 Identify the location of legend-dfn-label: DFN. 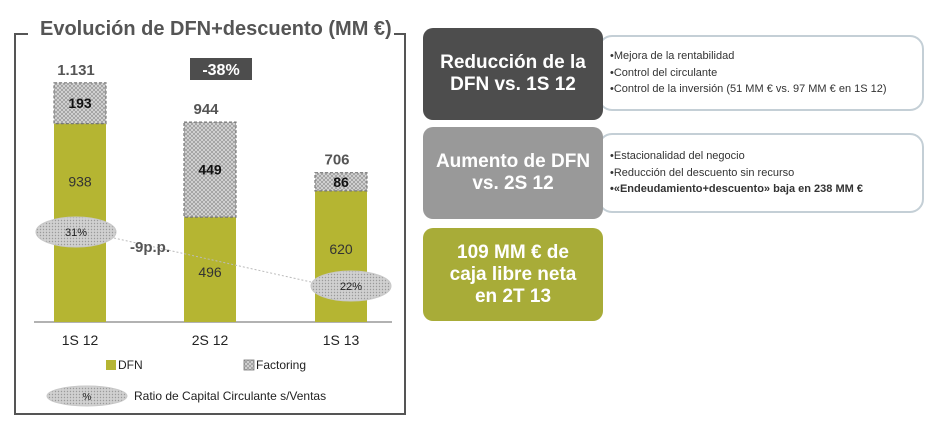
(130, 365).